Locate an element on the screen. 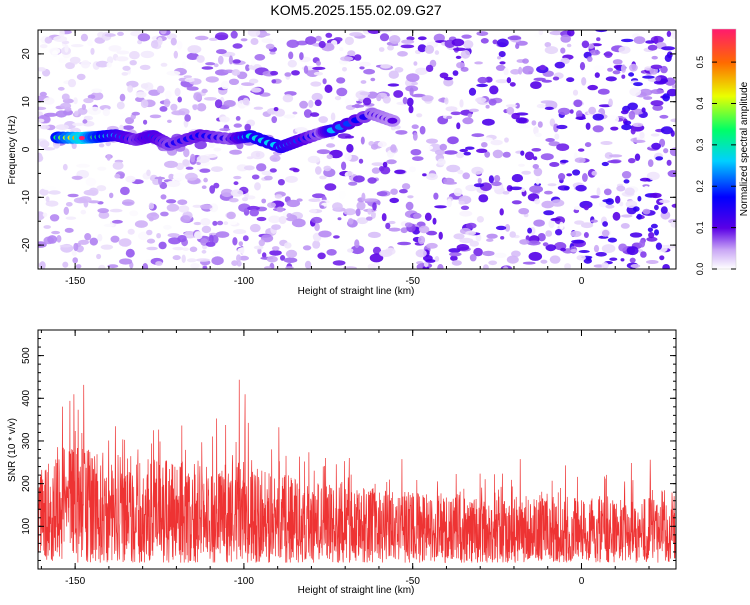 This screenshot has width=750, height=605. colorbar-tick-label: 0.2 is located at coordinates (700, 186).